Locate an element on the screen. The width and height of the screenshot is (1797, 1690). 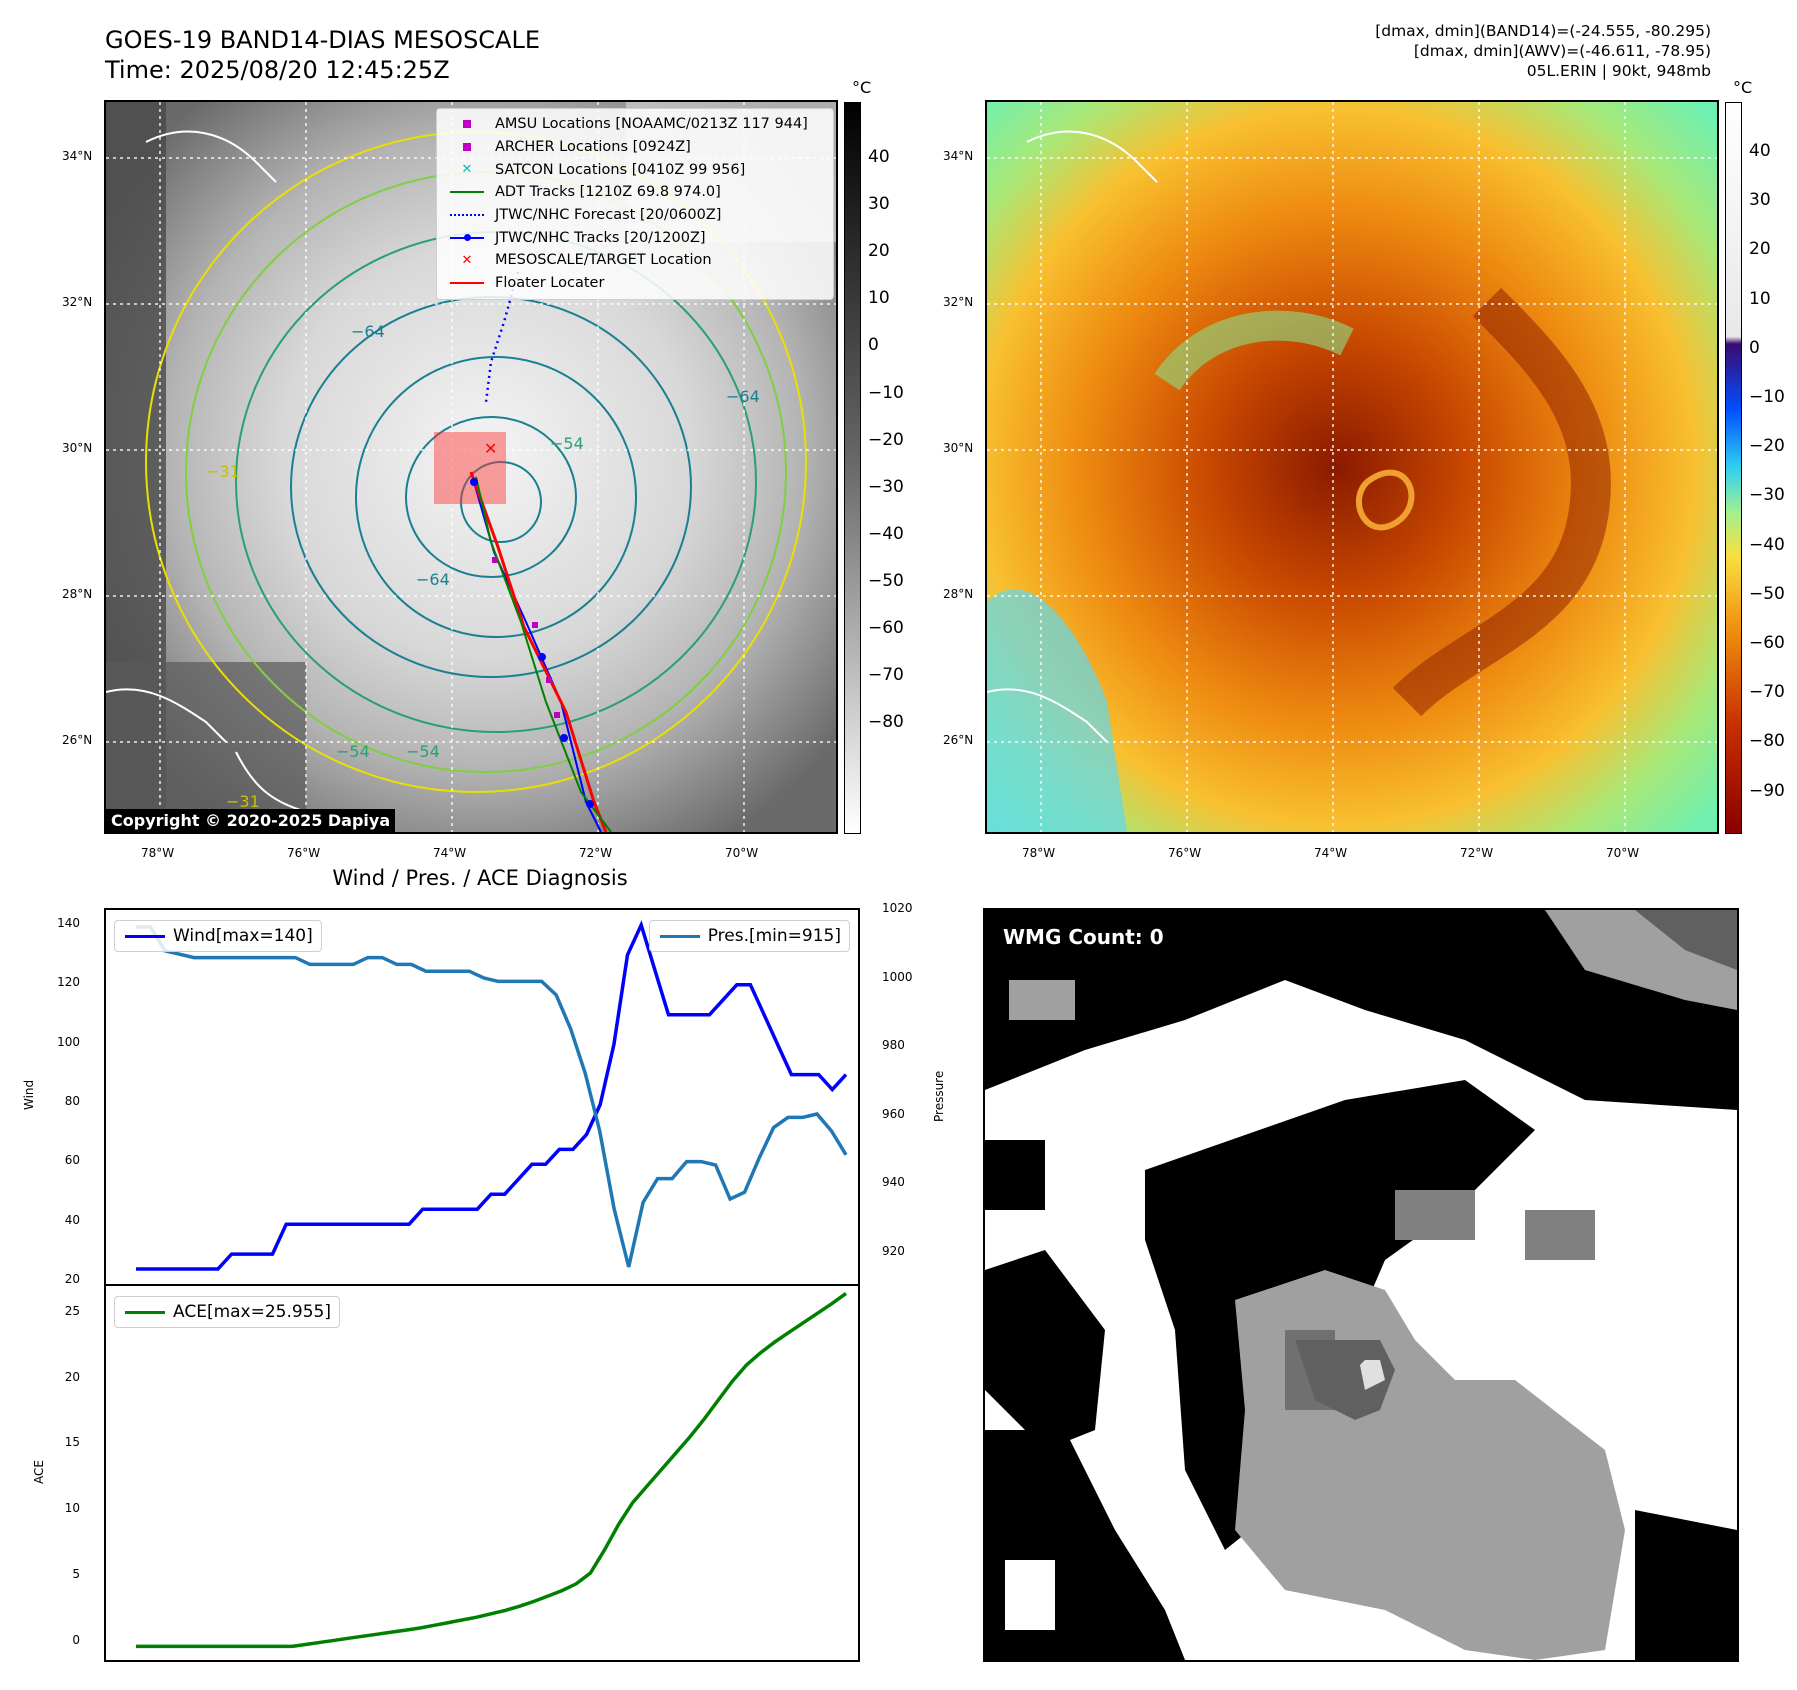
axis-tick-label: 940 is located at coordinates (893, 1182).